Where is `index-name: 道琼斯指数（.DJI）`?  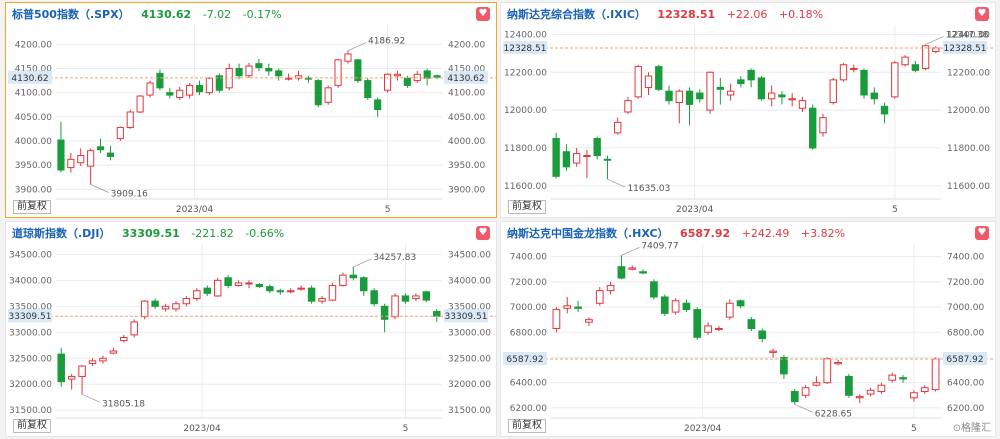 index-name: 道琼斯指数（.DJI） is located at coordinates (61, 233).